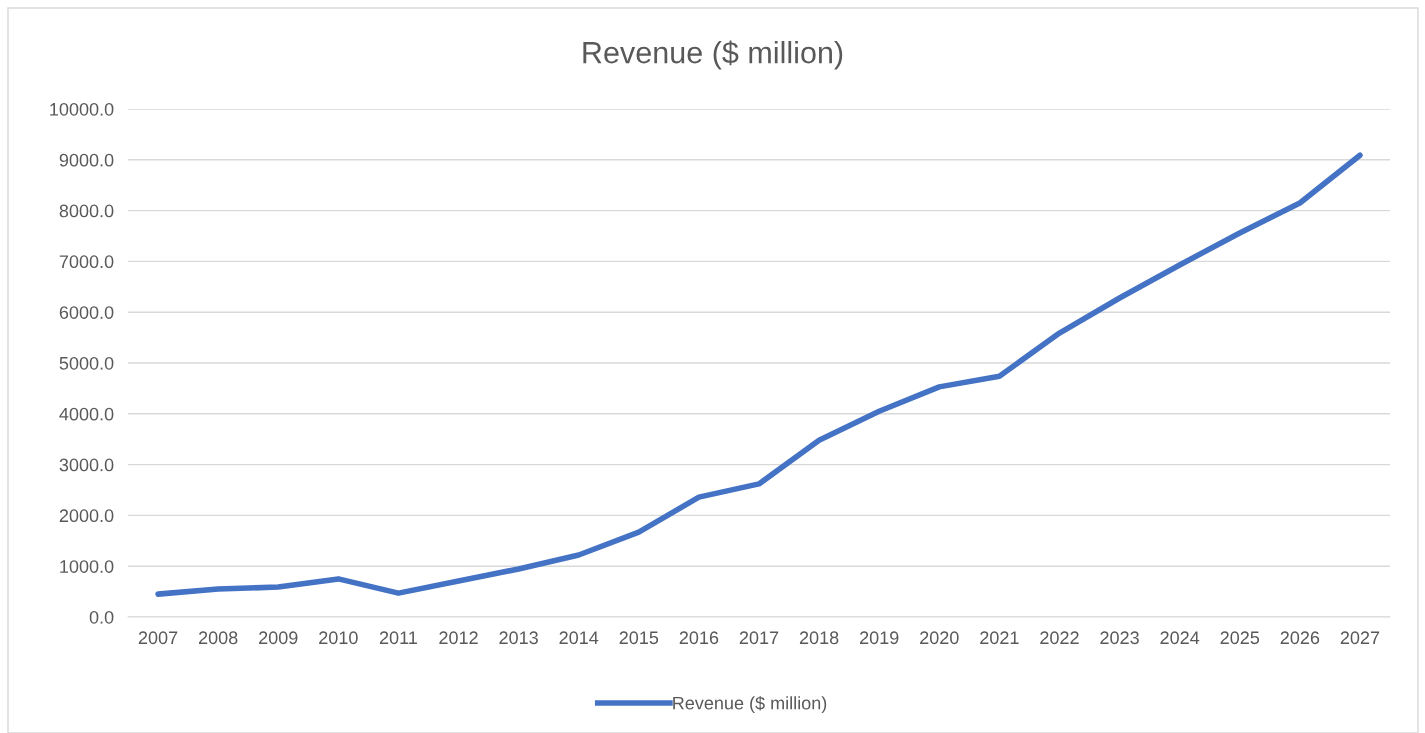  I want to click on y-tick-label: 6000.0, so click(86, 312).